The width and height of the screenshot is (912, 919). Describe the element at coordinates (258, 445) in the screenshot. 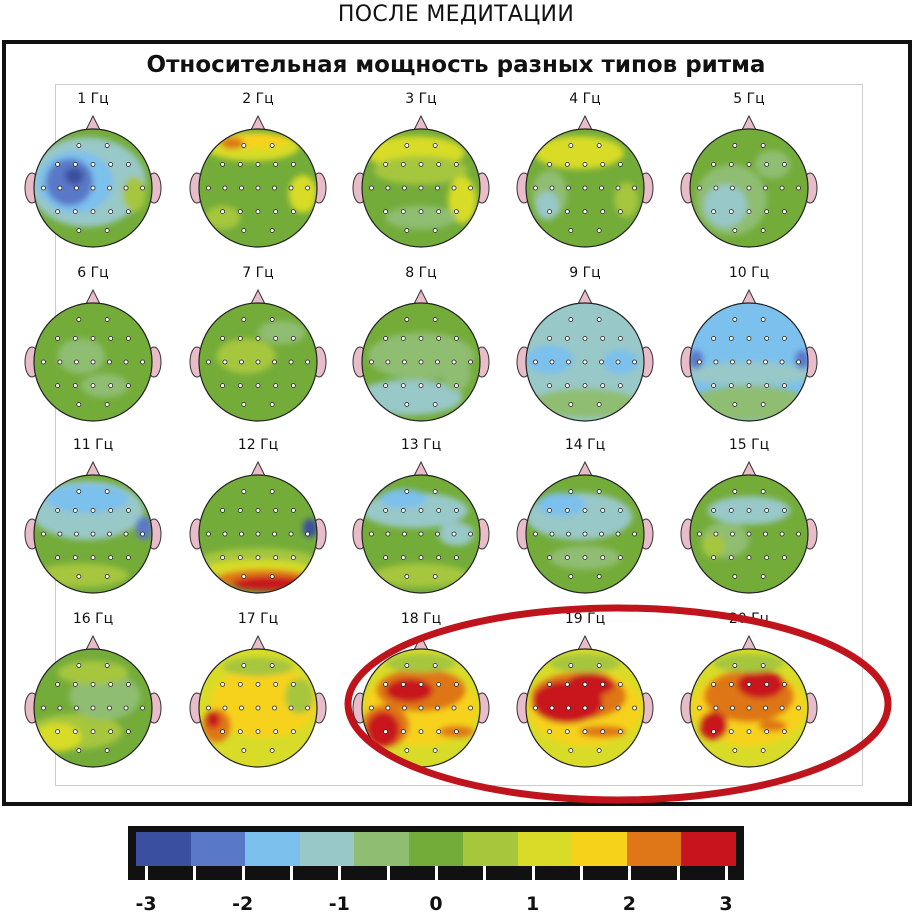

I see `freq-label: 12 Гц` at that location.